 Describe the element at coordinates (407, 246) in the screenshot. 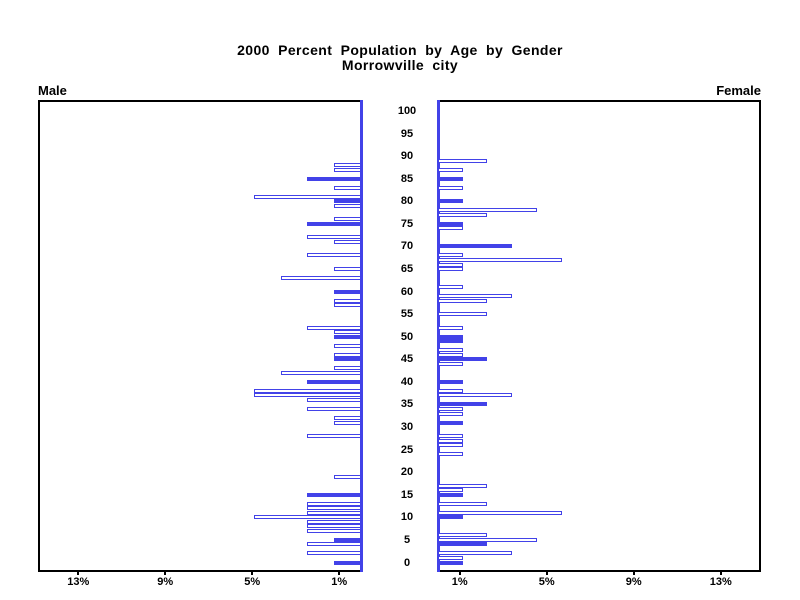

I see `age-axis-label-70: 70` at that location.